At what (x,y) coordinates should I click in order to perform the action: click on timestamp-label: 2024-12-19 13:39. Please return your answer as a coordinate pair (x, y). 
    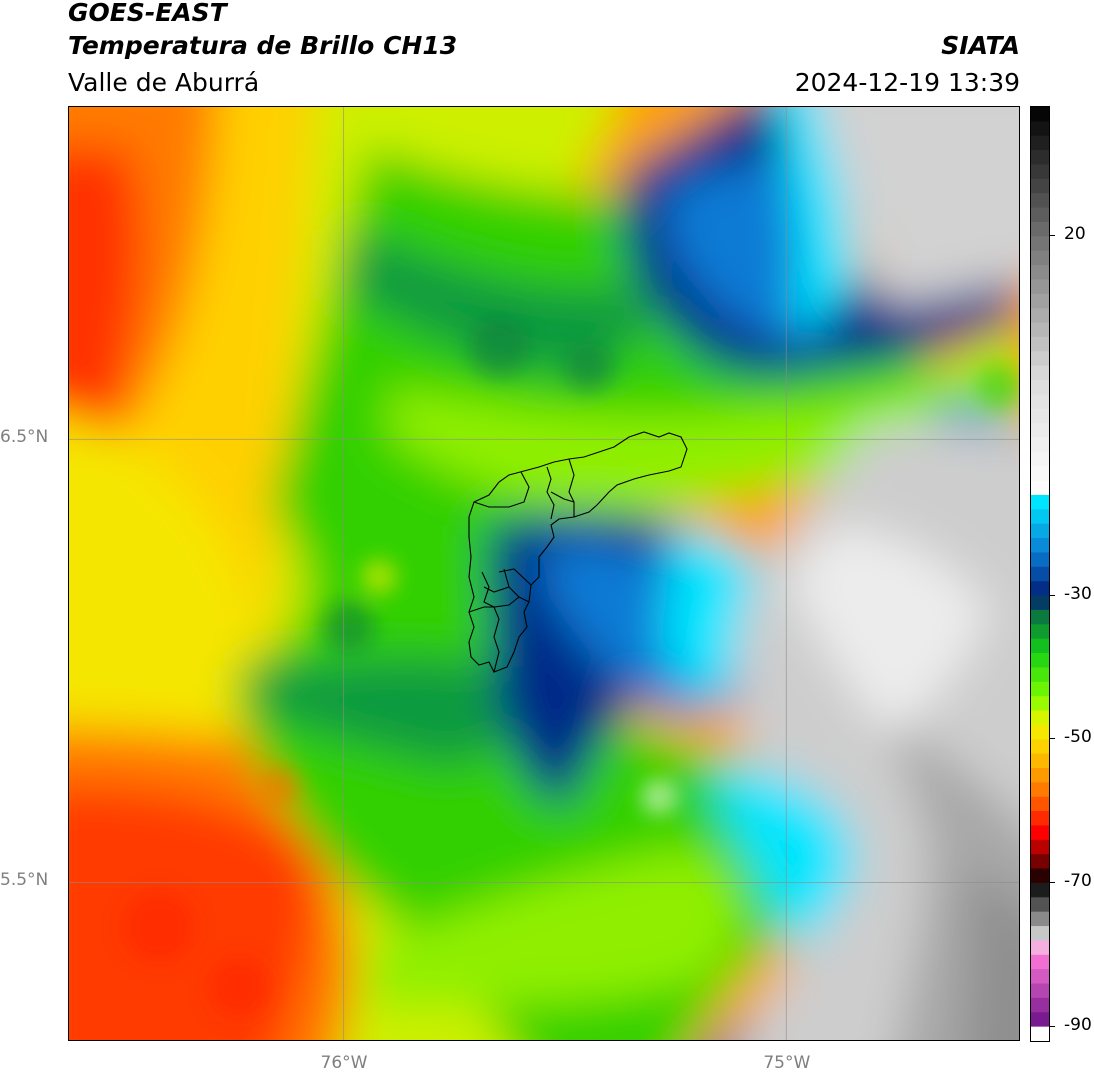
    Looking at the image, I should click on (907, 82).